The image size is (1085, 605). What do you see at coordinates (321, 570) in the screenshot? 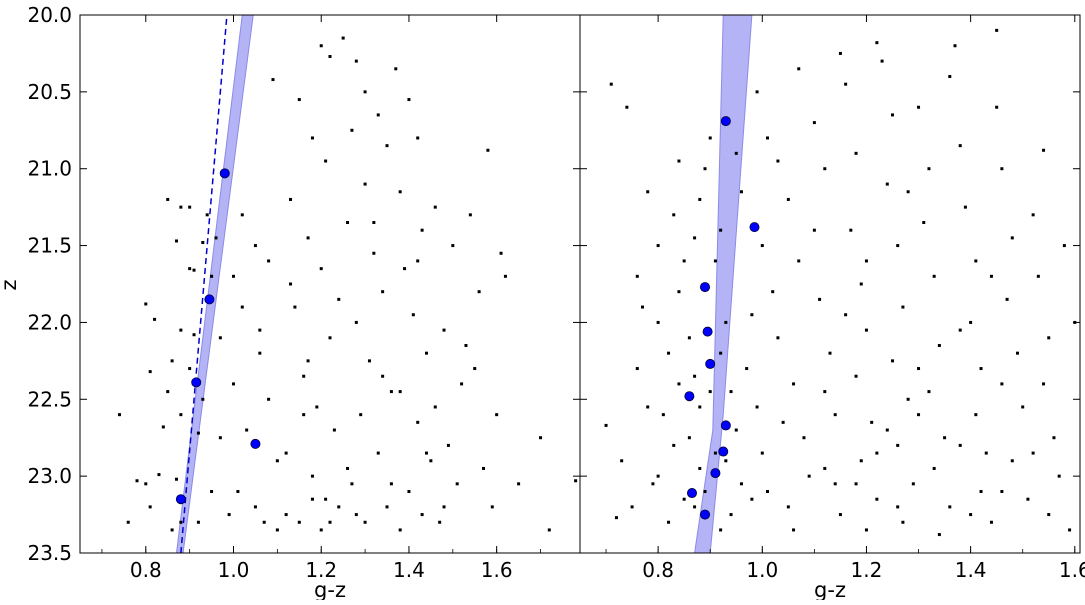
I see `x-tick-label: 1.2` at bounding box center [321, 570].